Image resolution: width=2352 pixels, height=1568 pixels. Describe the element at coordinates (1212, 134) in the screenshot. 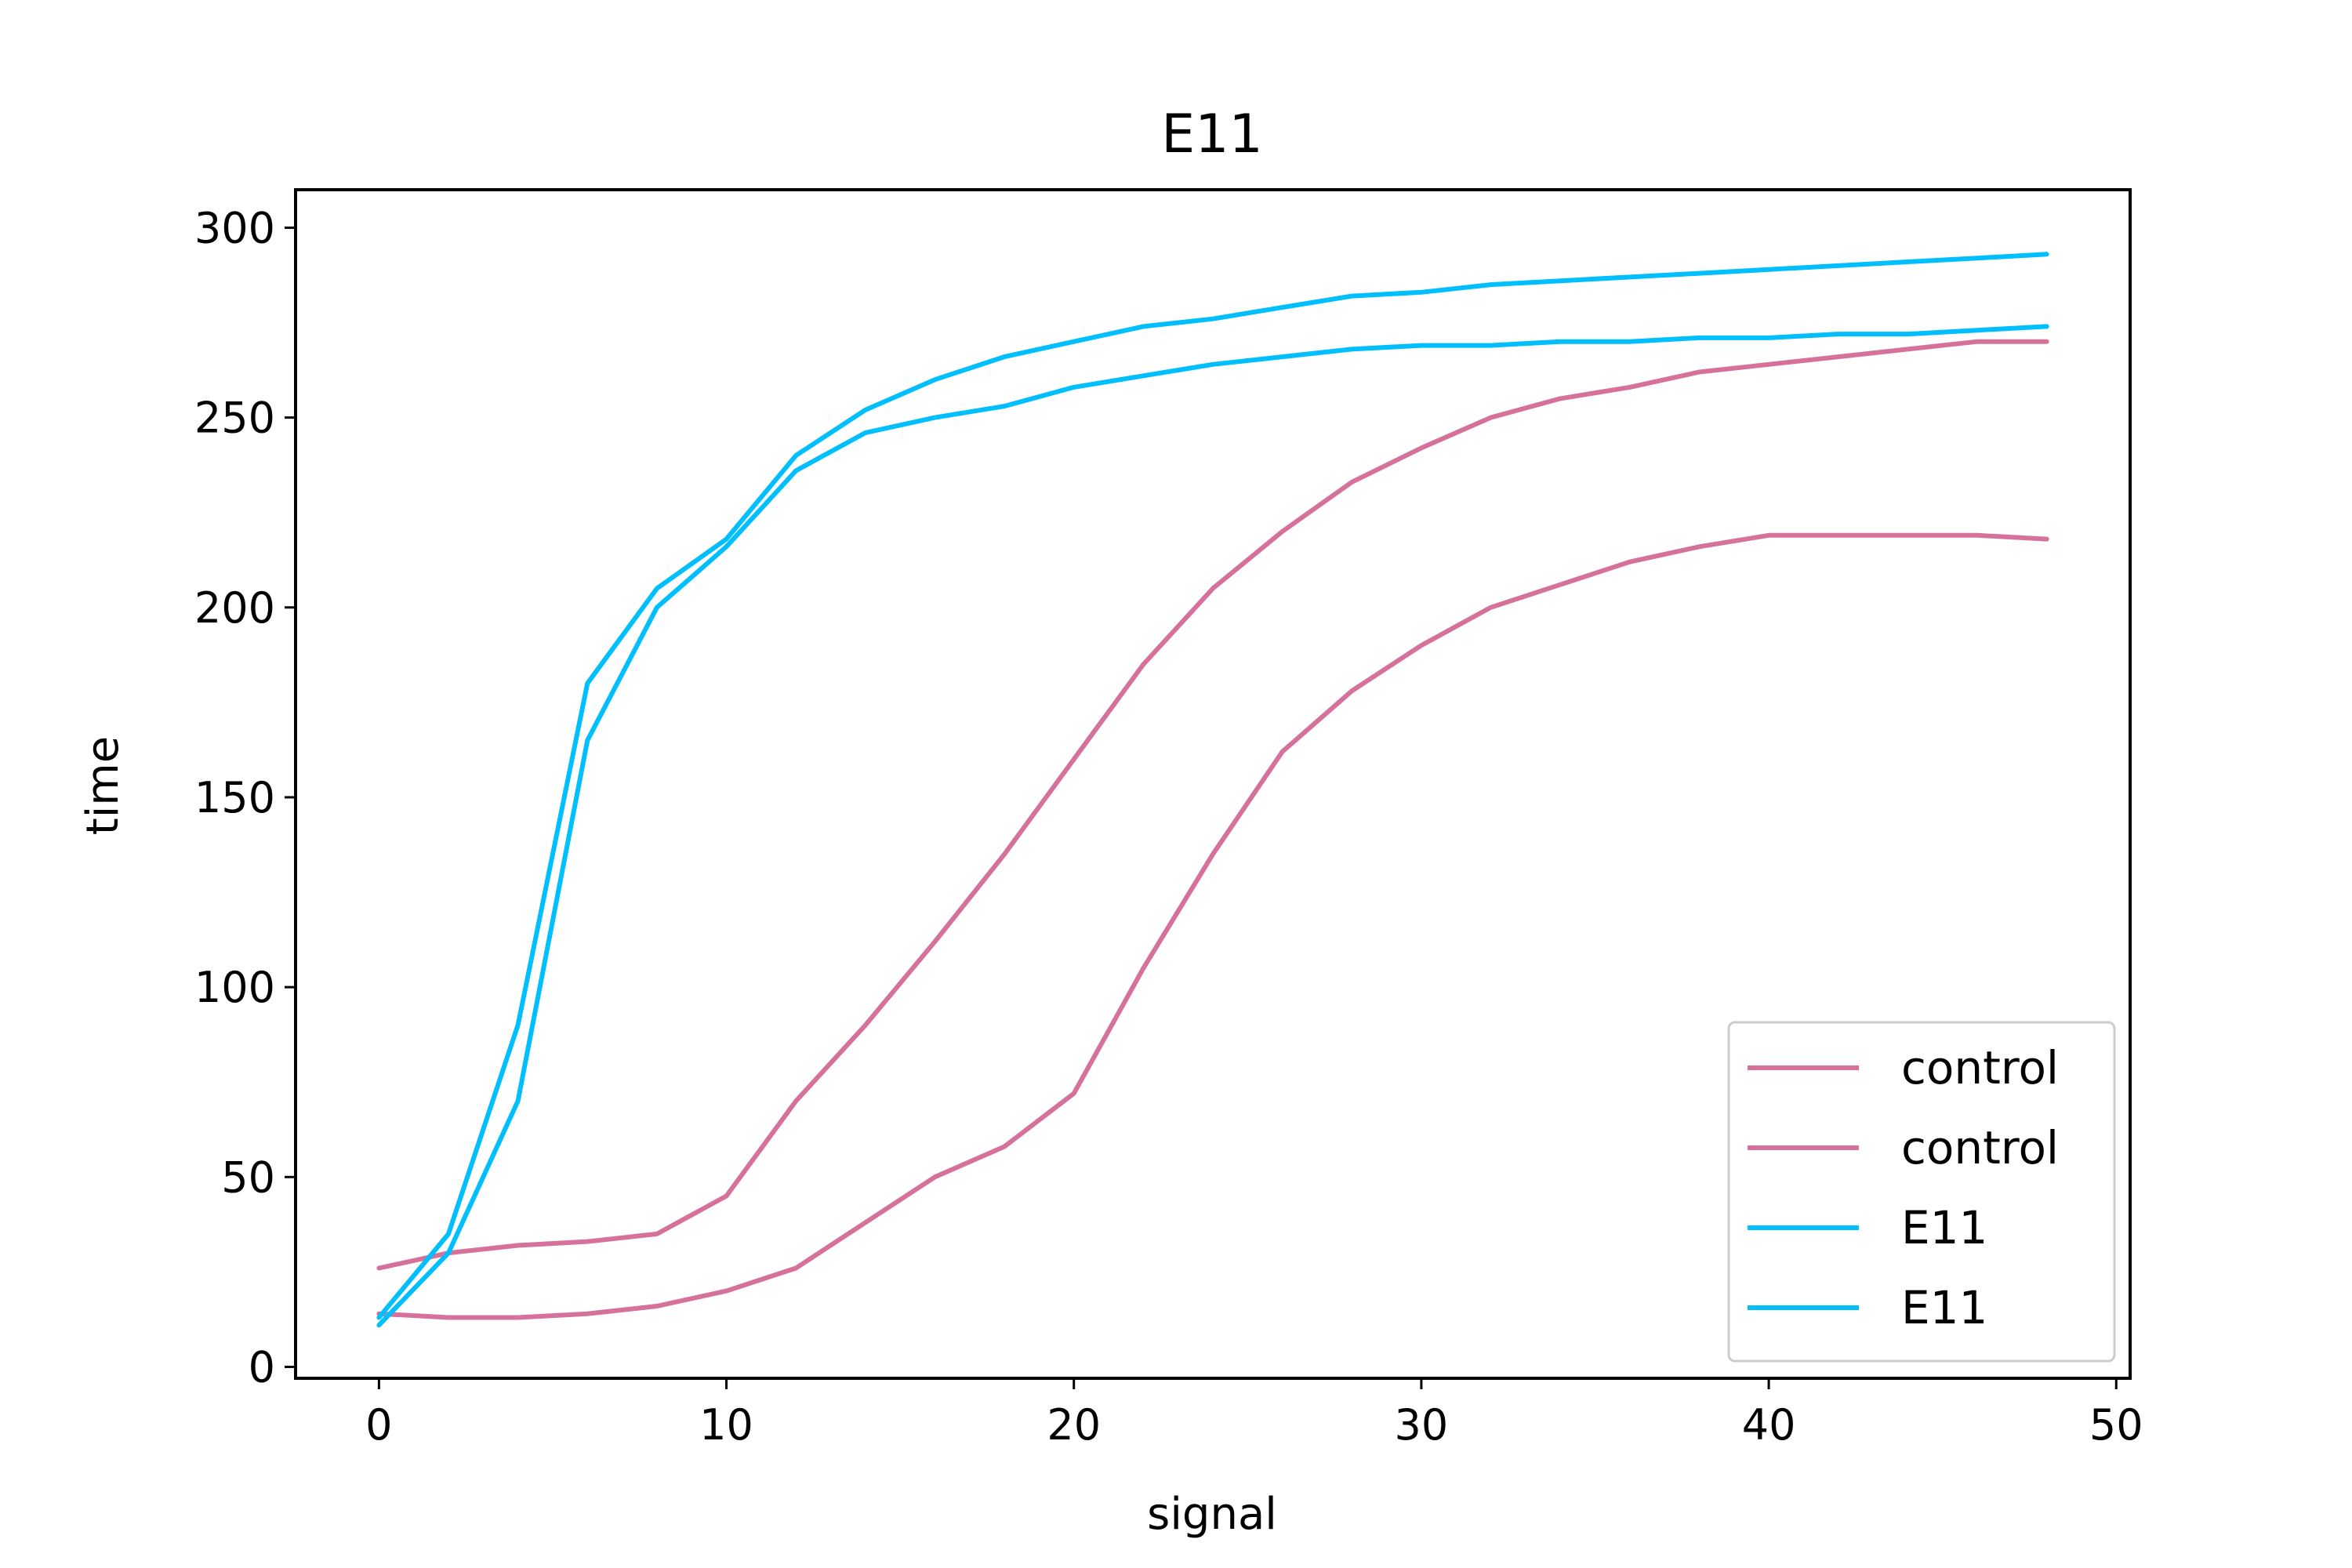

I see `chart-title: E11` at that location.